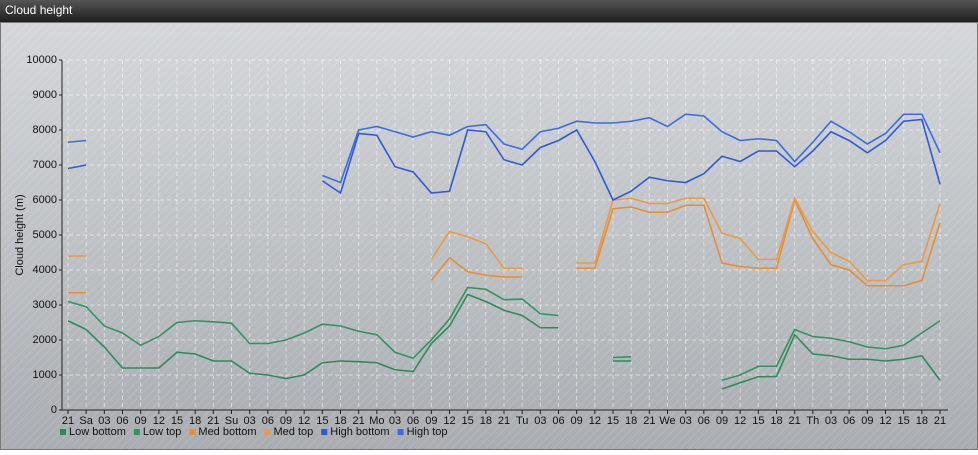 The width and height of the screenshot is (978, 455). What do you see at coordinates (504, 148) in the screenshot?
I see `series-line` at bounding box center [504, 148].